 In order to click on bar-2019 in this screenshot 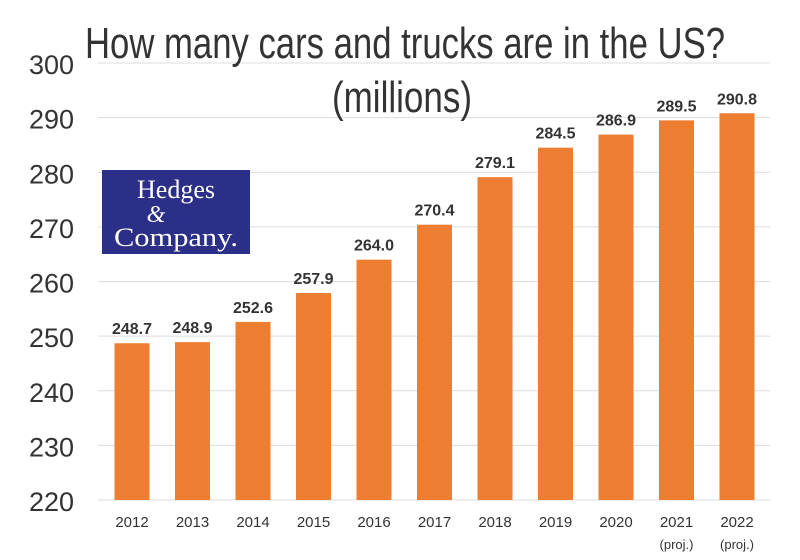, I will do `click(555, 323)`.